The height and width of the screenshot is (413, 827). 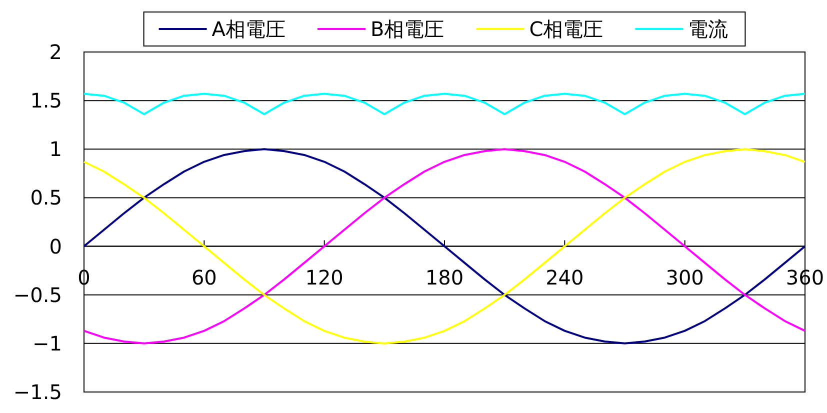 What do you see at coordinates (407, 29) in the screenshot?
I see `legend-label: B相電圧` at bounding box center [407, 29].